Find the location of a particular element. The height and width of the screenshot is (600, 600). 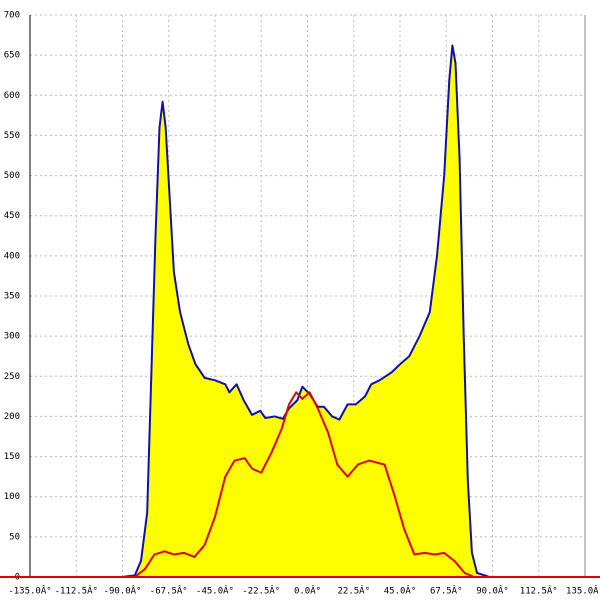

y-tick-label: 400 is located at coordinates (12, 256).